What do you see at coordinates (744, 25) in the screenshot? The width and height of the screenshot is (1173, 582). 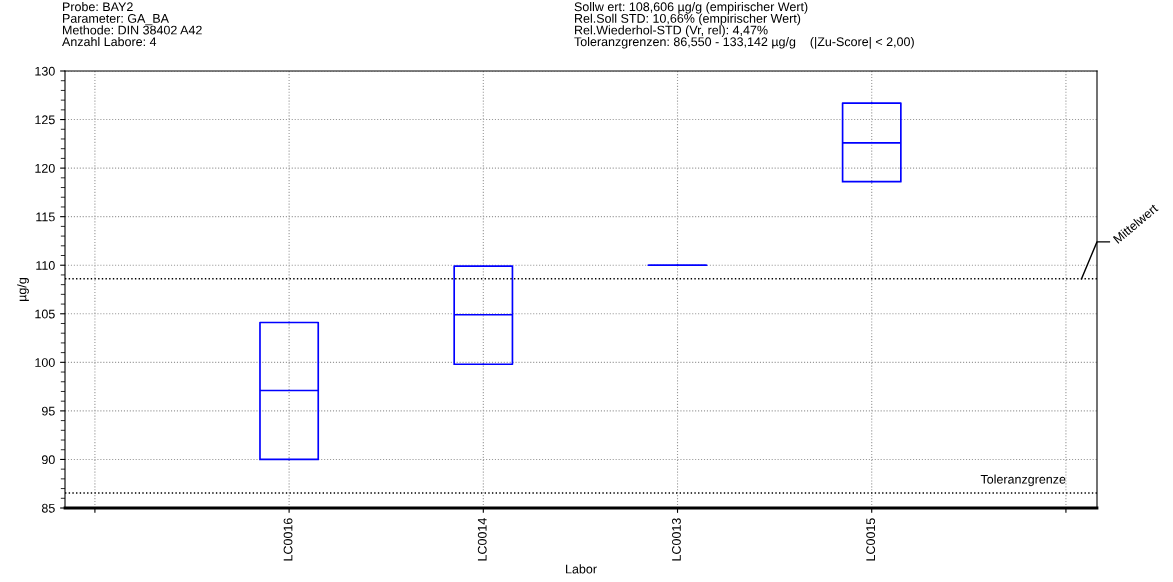 I see `chart-subtitle: Sollw ert: 108,606 µg/g (empirischer Wert) Rel.Soll STD: 10,66% (empirischer Wert) Rel.Wiederhol-STD (Vr, rel): 4,47% Toleranzgrenzen: 86,550 - 133,142 µg/g (|Zu-Score| < 2,00)` at bounding box center [744, 25].